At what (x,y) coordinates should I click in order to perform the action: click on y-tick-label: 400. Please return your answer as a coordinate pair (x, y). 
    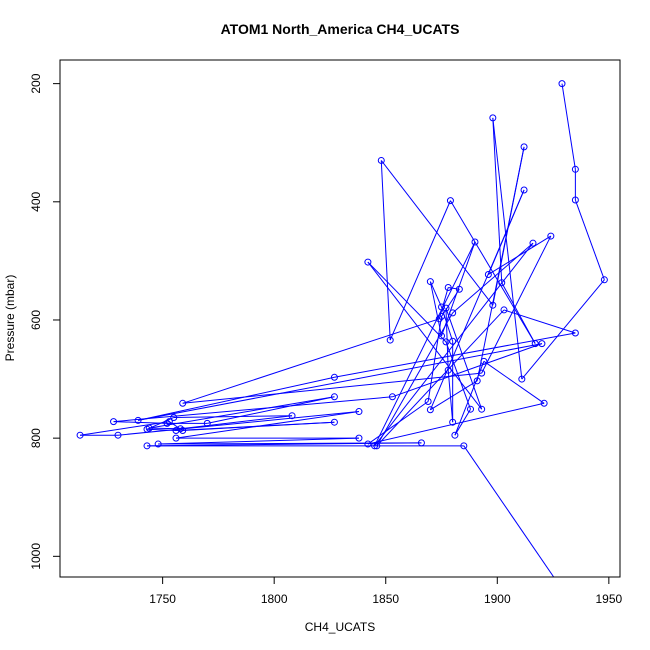
    Looking at the image, I should click on (36, 201).